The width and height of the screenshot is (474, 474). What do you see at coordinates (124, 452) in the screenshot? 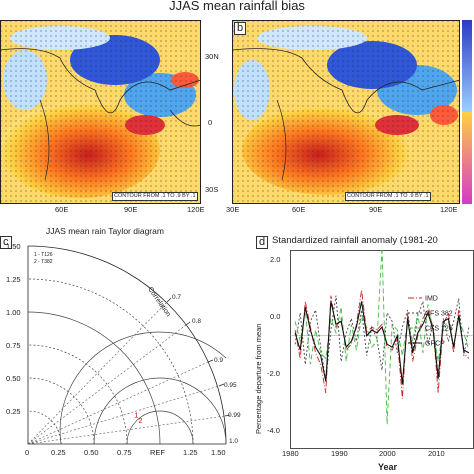
I see `taylor-xtick-0.75: 0.75` at bounding box center [124, 452].